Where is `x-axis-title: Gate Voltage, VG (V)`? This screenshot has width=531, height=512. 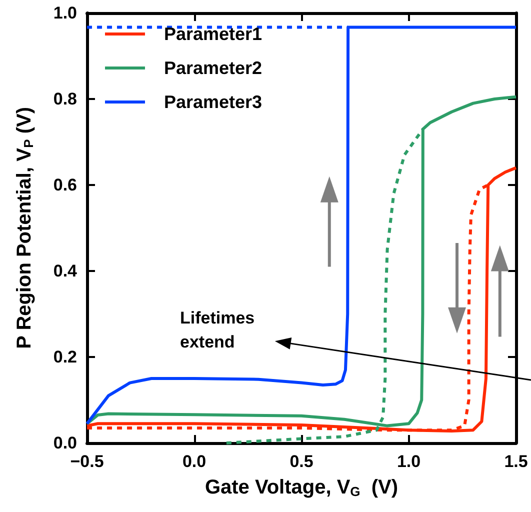
x-axis-title: Gate Voltage, VG (V) is located at coordinates (301, 487).